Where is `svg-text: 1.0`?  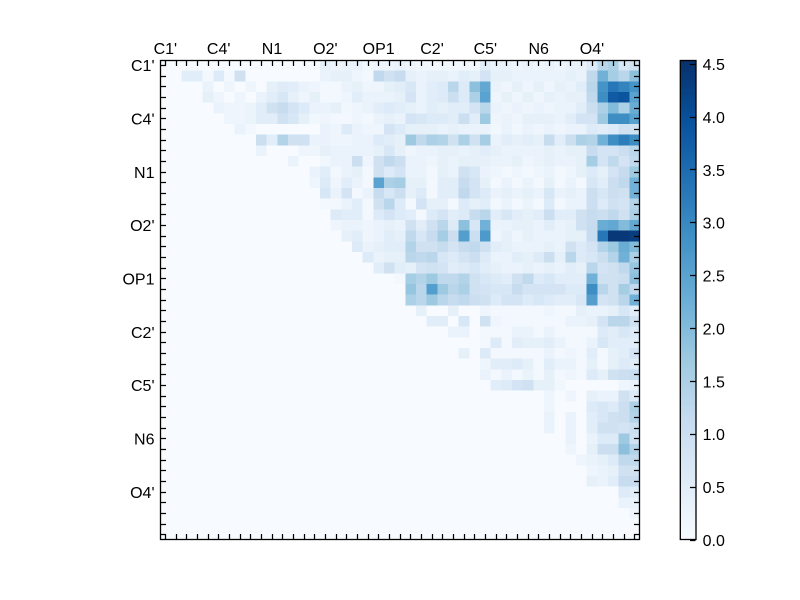
svg-text: 1.0 is located at coordinates (714, 435).